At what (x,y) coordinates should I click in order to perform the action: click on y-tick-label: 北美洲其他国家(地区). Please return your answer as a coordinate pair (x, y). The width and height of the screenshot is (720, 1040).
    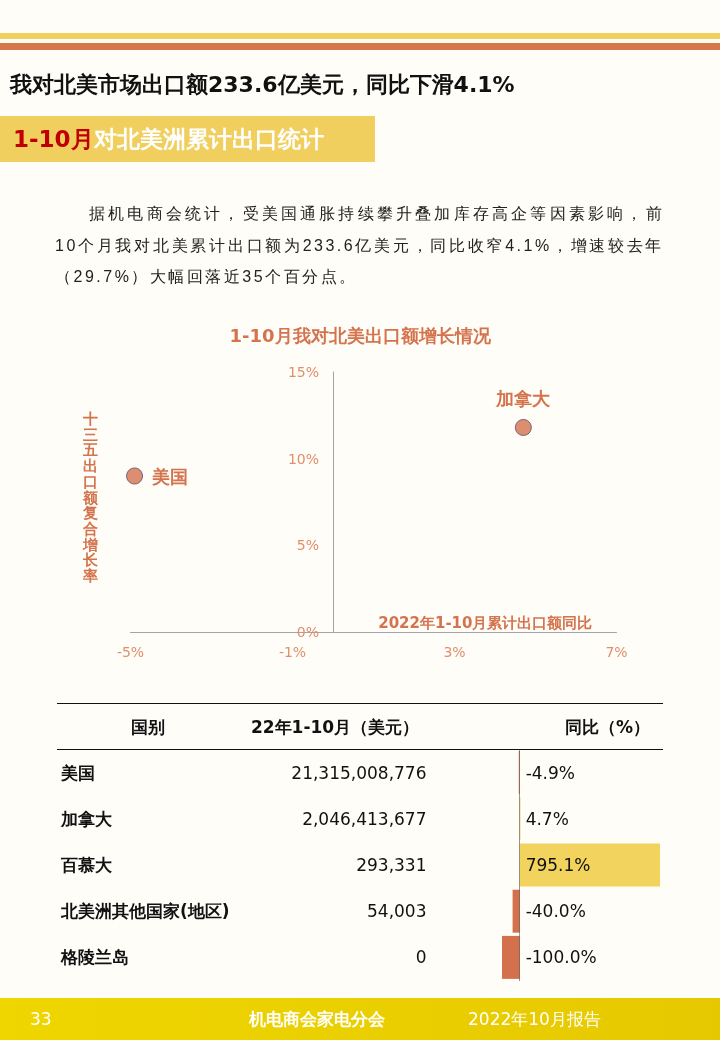
    Looking at the image, I should click on (145, 911).